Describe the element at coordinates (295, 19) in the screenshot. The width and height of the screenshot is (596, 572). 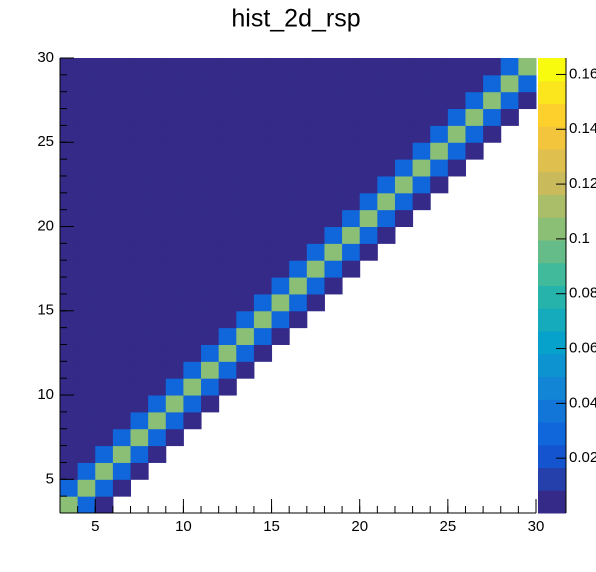
I see `chart-title: hist_2d_rsp` at that location.